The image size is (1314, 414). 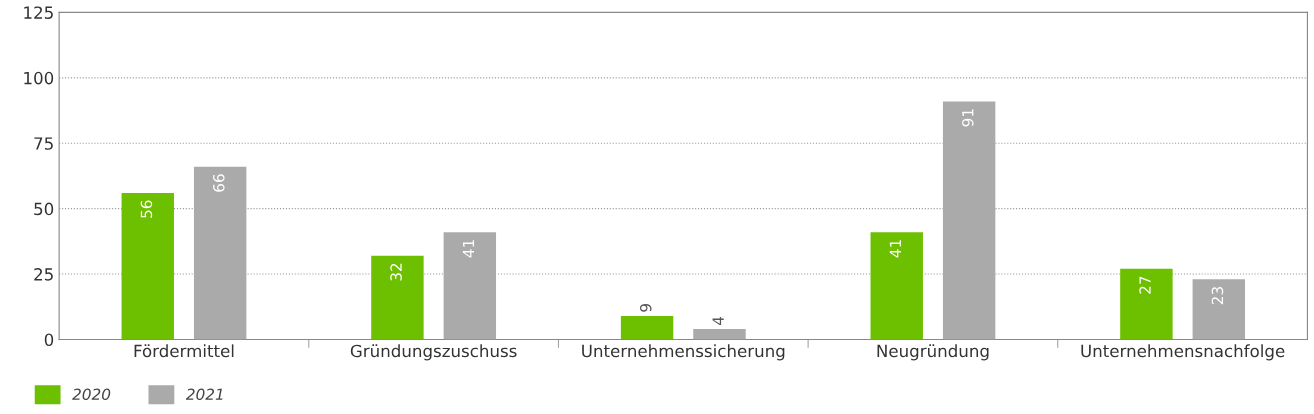 What do you see at coordinates (219, 183) in the screenshot?
I see `data-label: 66` at bounding box center [219, 183].